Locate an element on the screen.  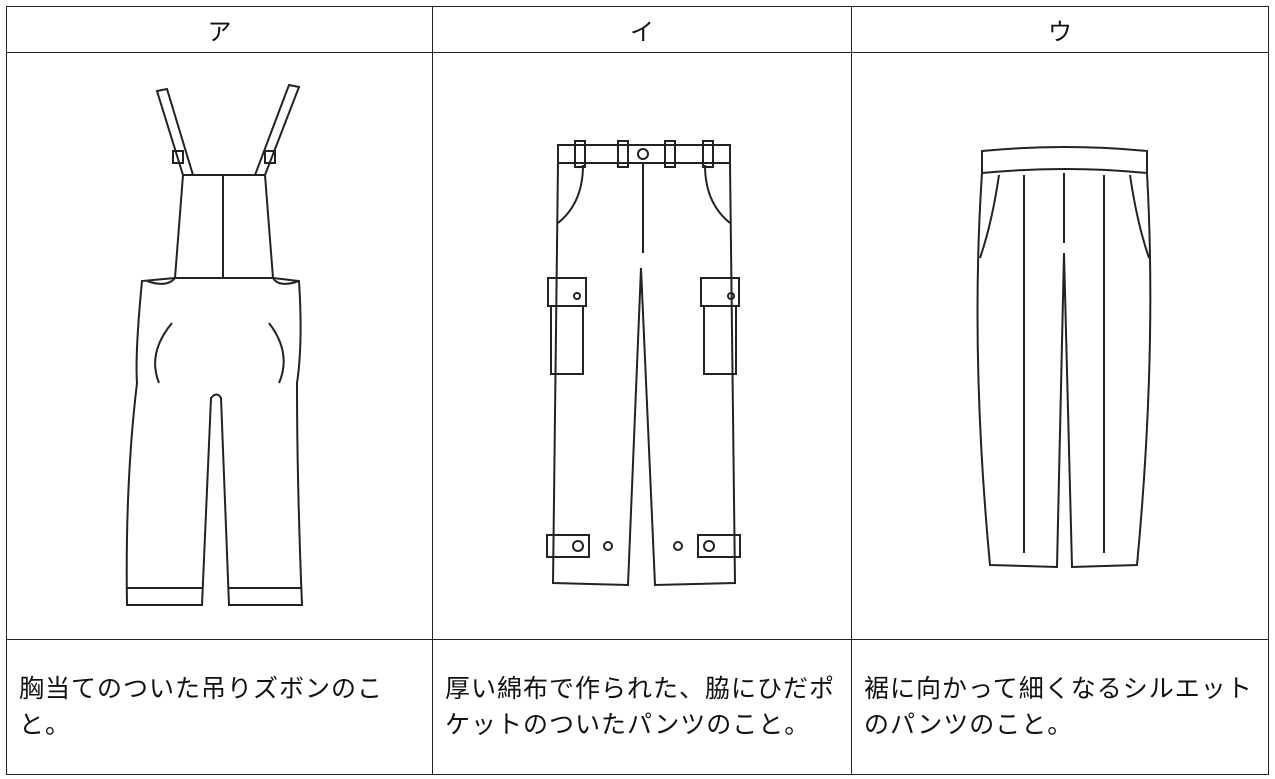
header-row: ア イ ウ is located at coordinates (637, 29).